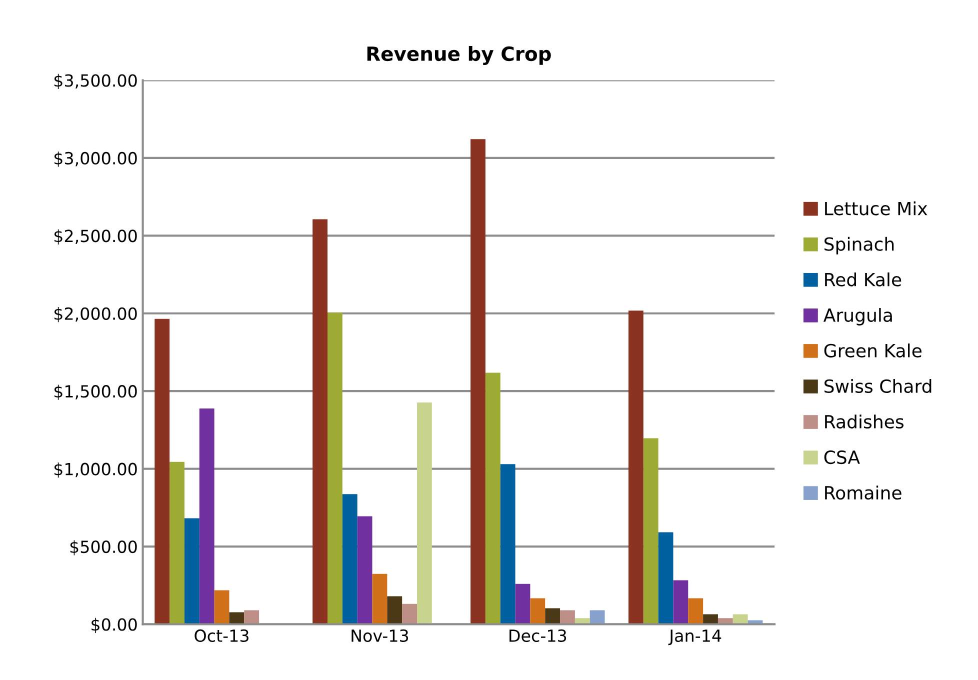  I want to click on legend-label: Radishes, so click(864, 421).